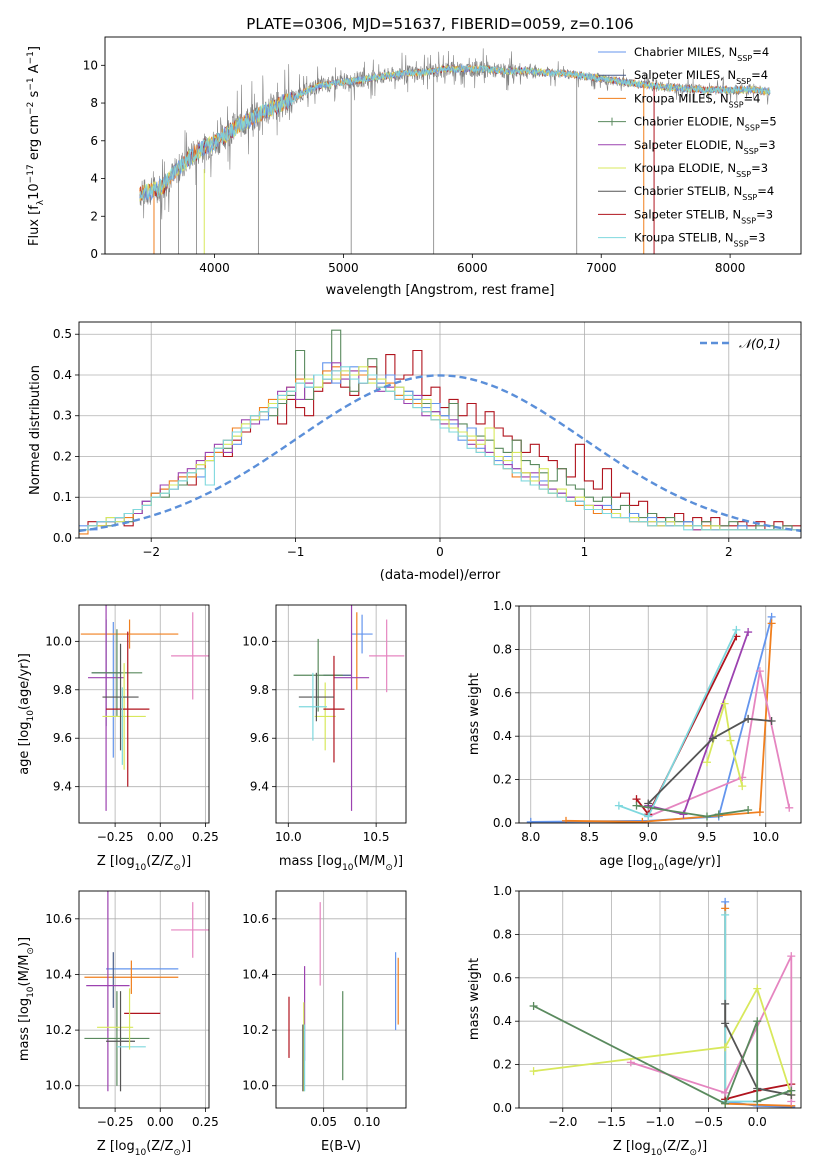 The image size is (819, 1170). Describe the element at coordinates (34, 70) in the screenshot. I see `label-part: A` at that location.